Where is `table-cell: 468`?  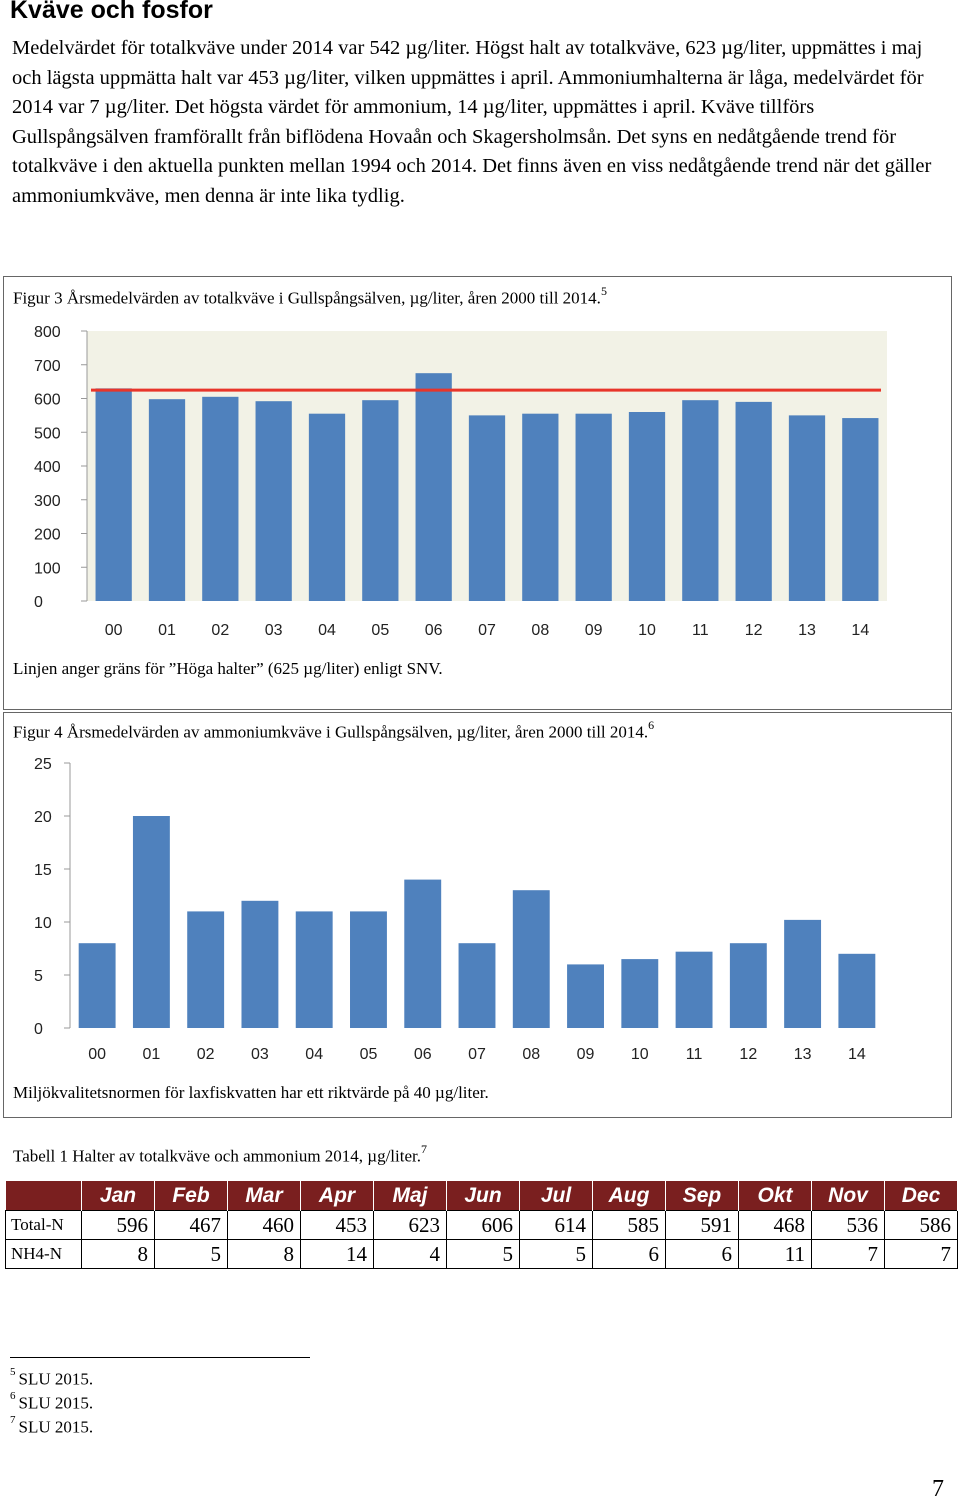
table-cell: 468 is located at coordinates (775, 1225).